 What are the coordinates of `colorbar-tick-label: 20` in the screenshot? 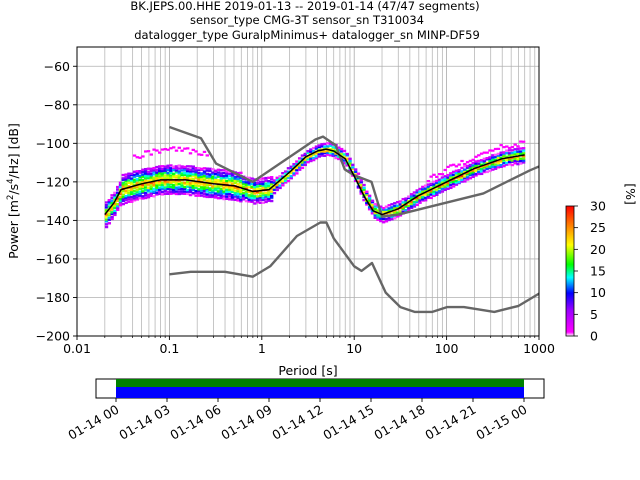 It's located at (598, 249).